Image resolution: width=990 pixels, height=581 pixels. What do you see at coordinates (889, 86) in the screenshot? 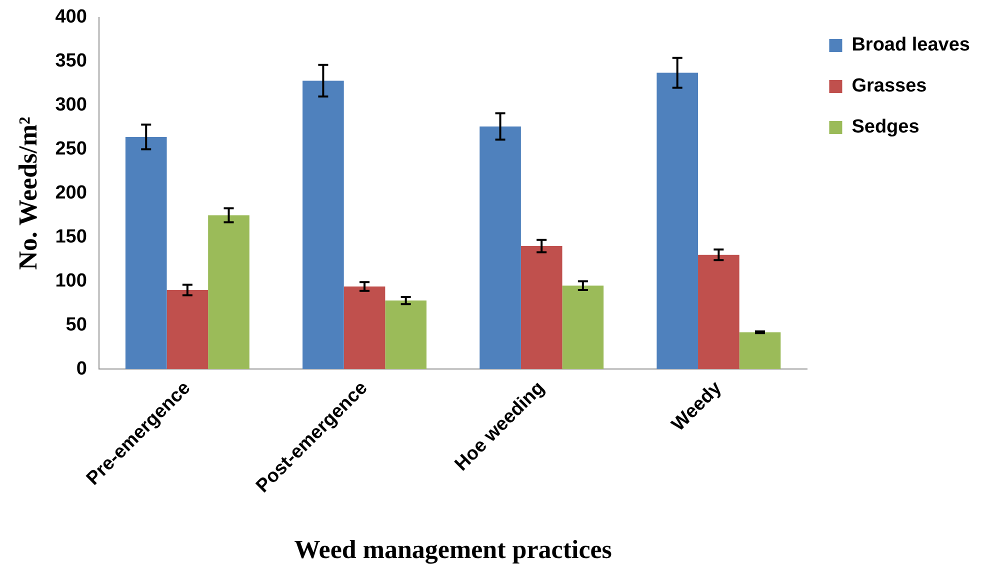
I see `legend-label: Grasses` at bounding box center [889, 86].